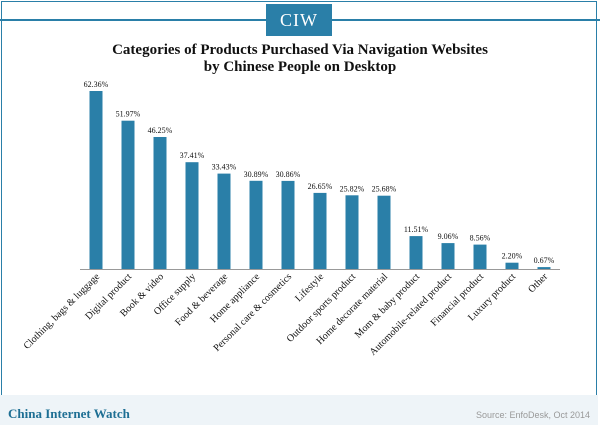 The width and height of the screenshot is (600, 427). What do you see at coordinates (96, 84) in the screenshot?
I see `value-label-0: 62.36%` at bounding box center [96, 84].